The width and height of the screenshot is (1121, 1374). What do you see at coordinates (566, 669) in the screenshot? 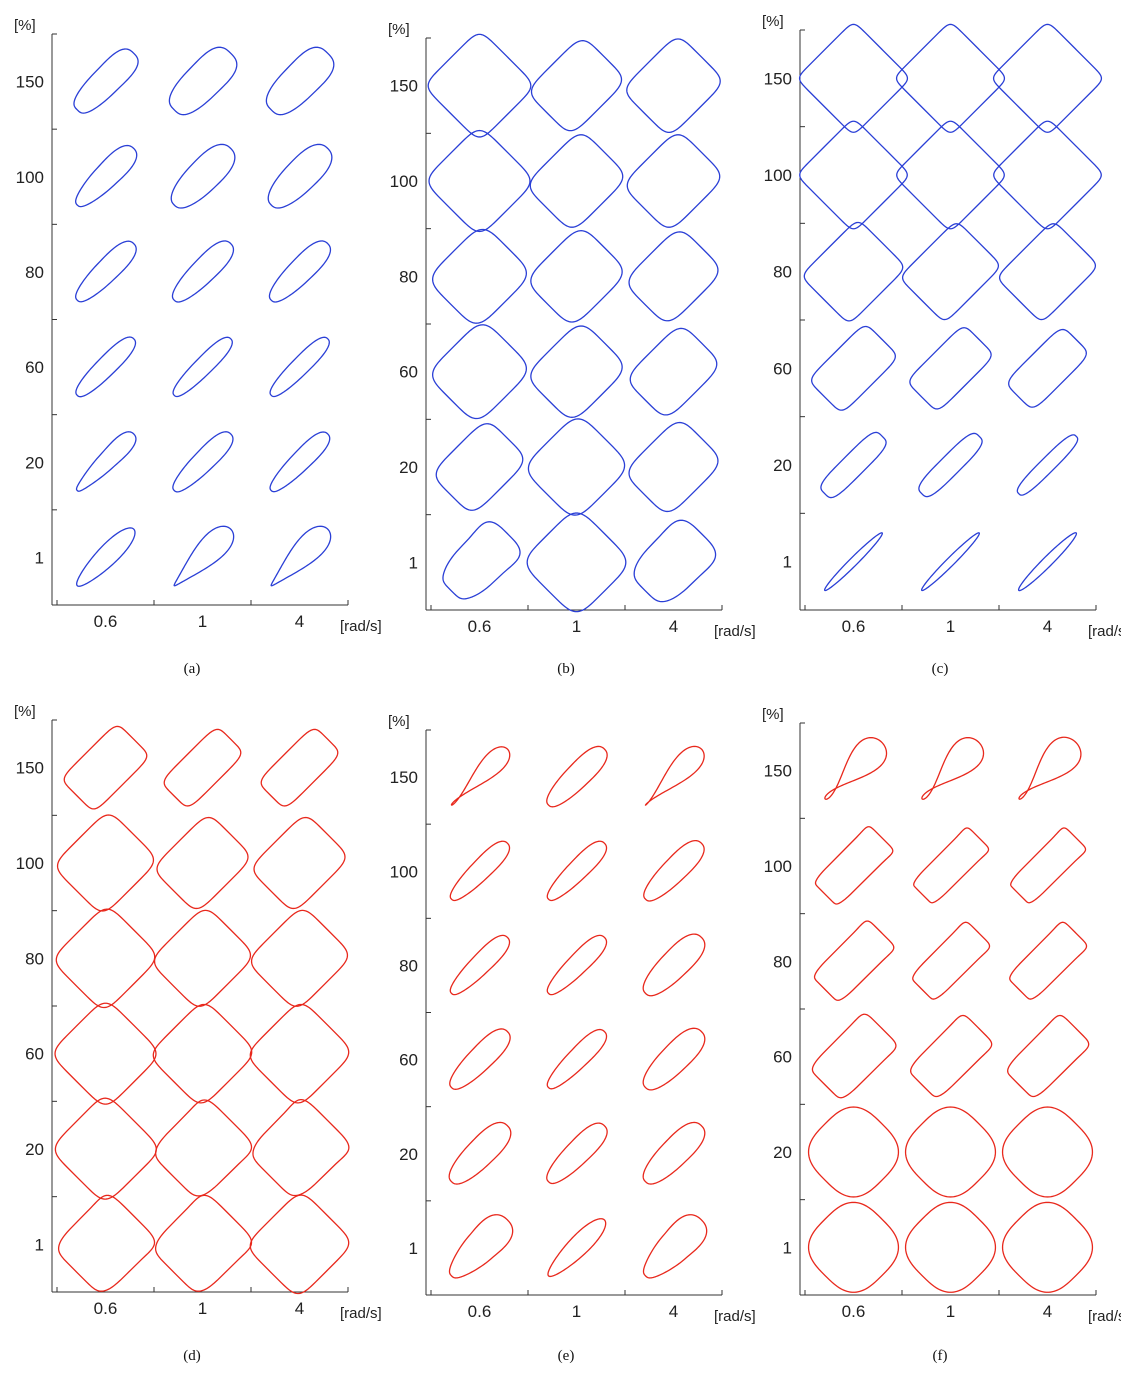
I see `panel-caption: (b)` at bounding box center [566, 669].